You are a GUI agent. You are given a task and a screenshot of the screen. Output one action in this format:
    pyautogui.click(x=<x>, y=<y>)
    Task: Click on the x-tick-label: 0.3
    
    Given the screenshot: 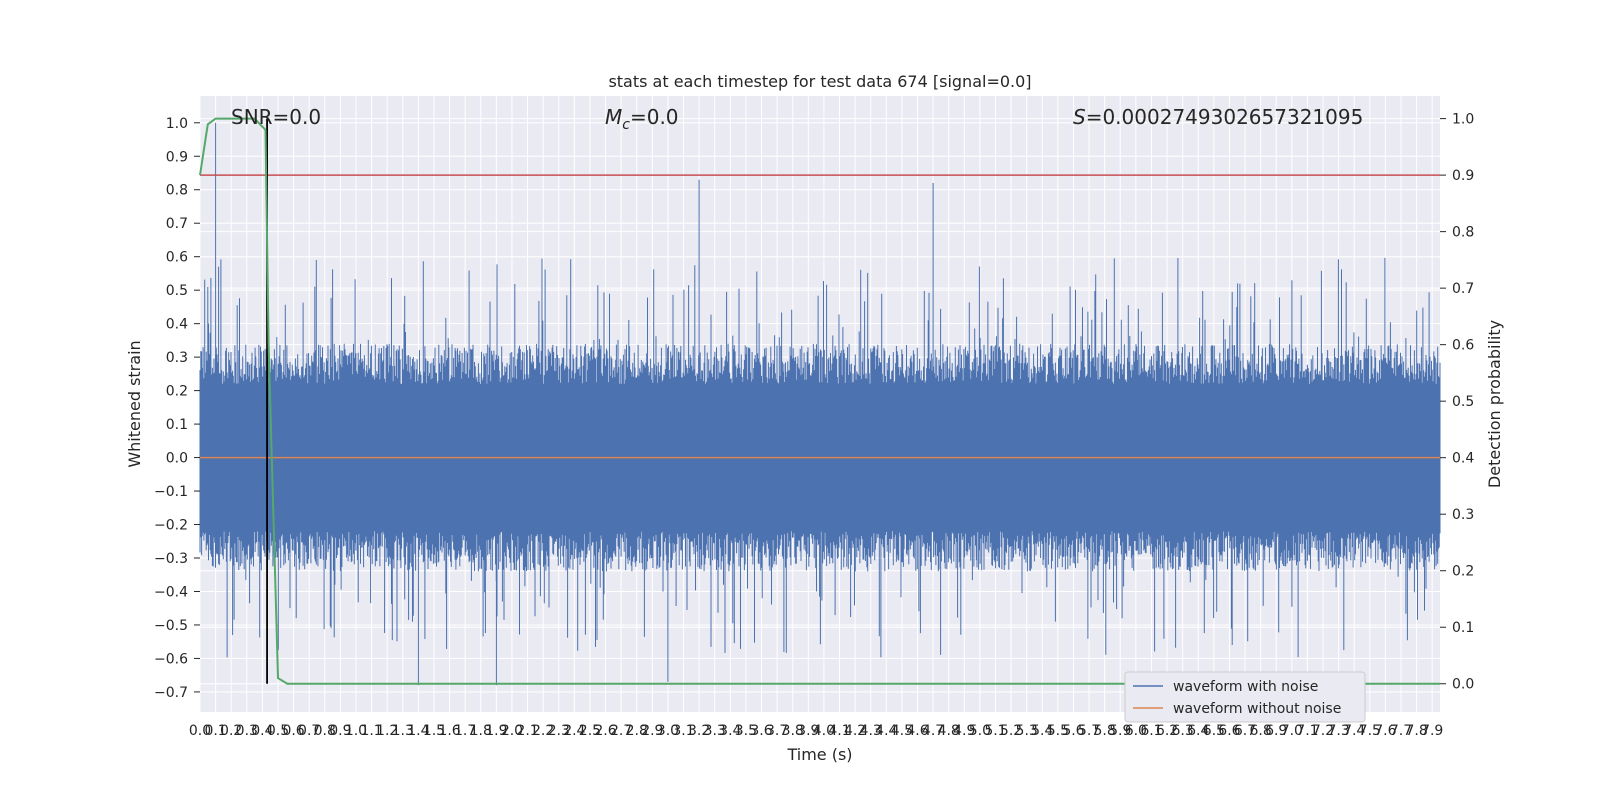 What is the action you would take?
    pyautogui.click(x=247, y=731)
    